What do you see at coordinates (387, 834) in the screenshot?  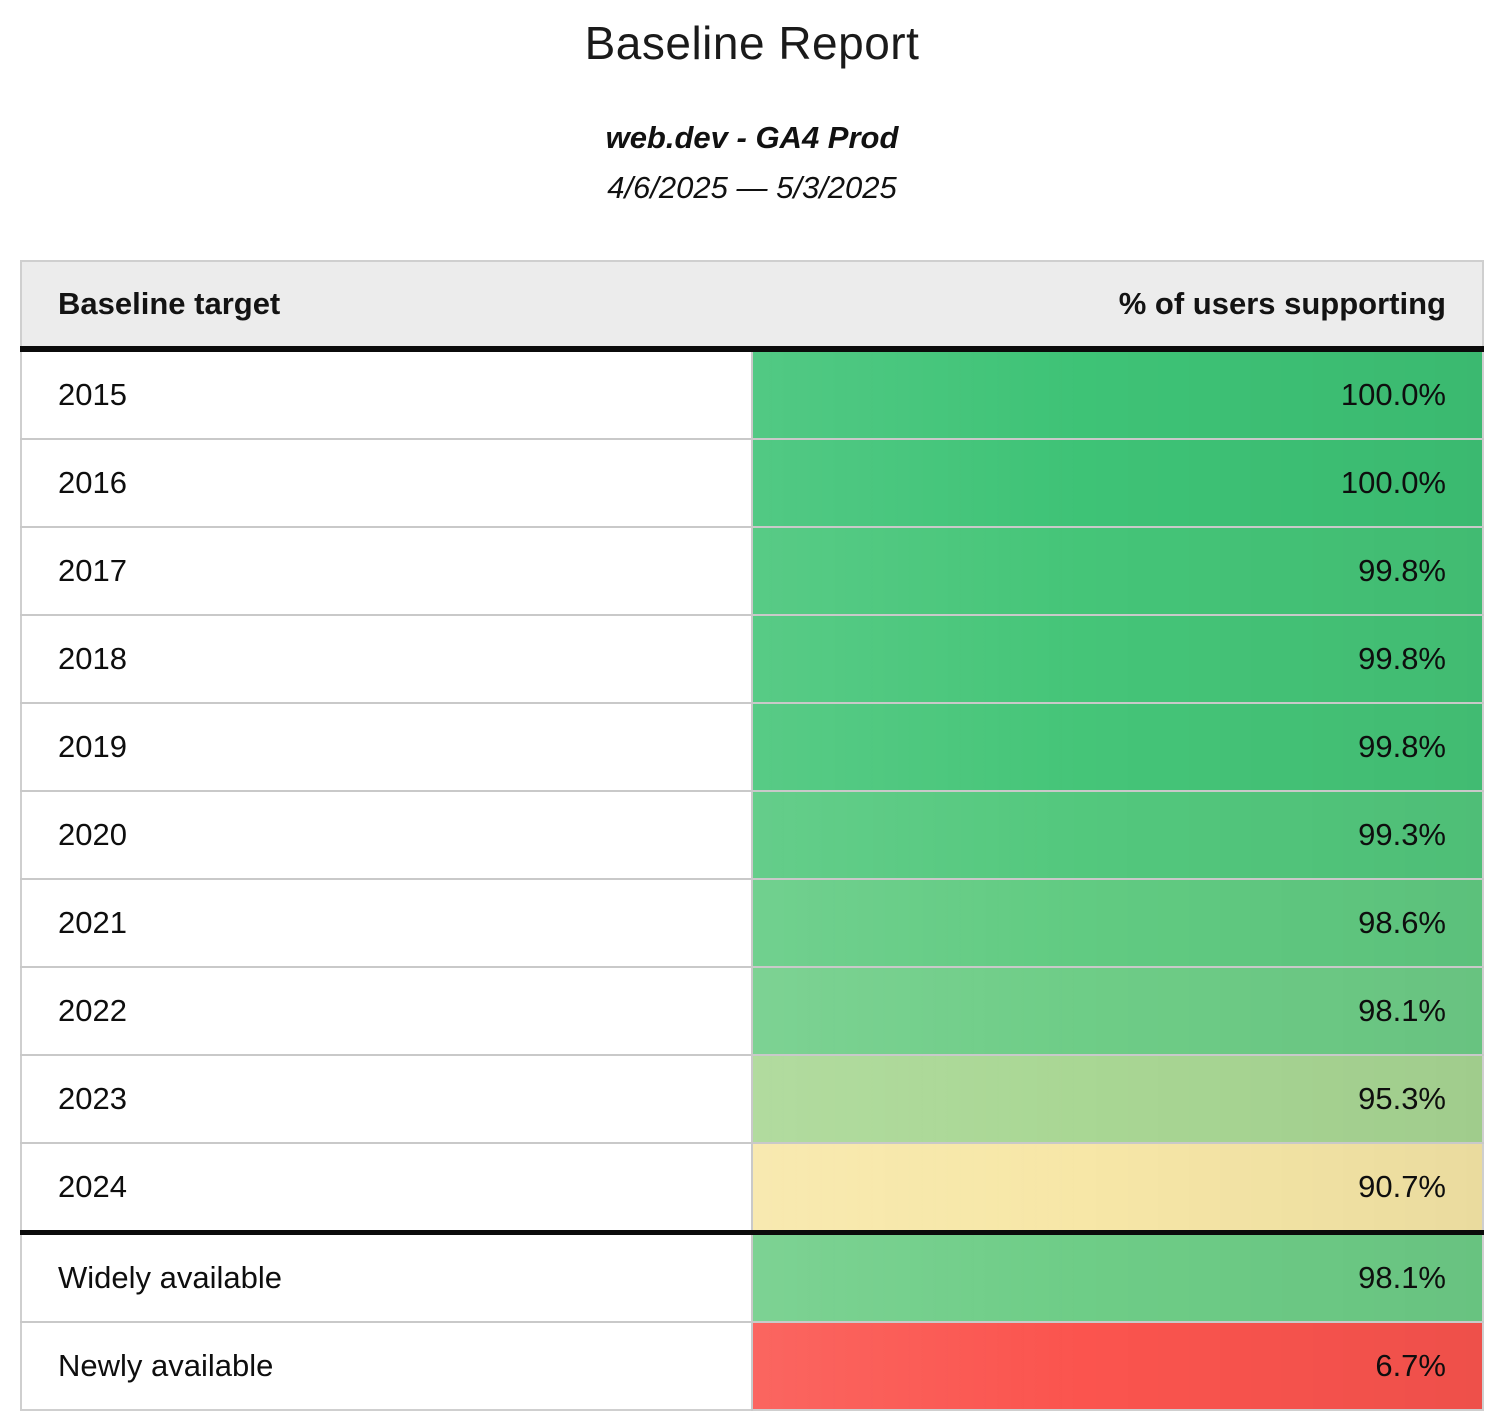 I see `target-cell: 2020` at bounding box center [387, 834].